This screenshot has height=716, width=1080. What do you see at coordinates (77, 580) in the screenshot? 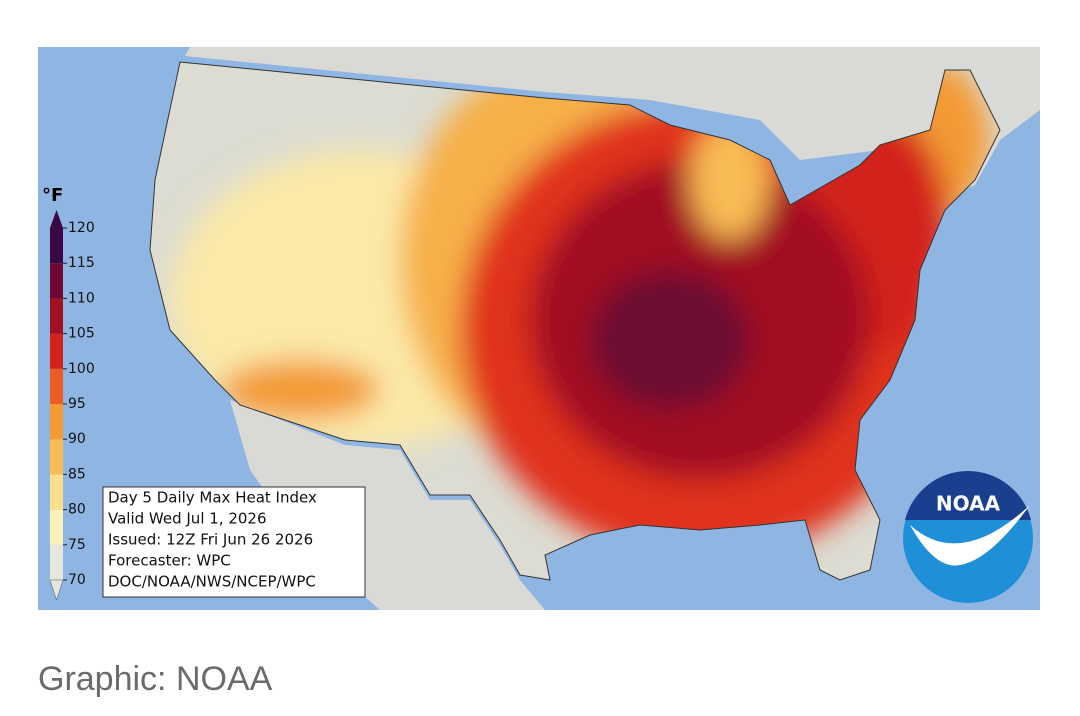
I see `legend-label: 70` at bounding box center [77, 580].